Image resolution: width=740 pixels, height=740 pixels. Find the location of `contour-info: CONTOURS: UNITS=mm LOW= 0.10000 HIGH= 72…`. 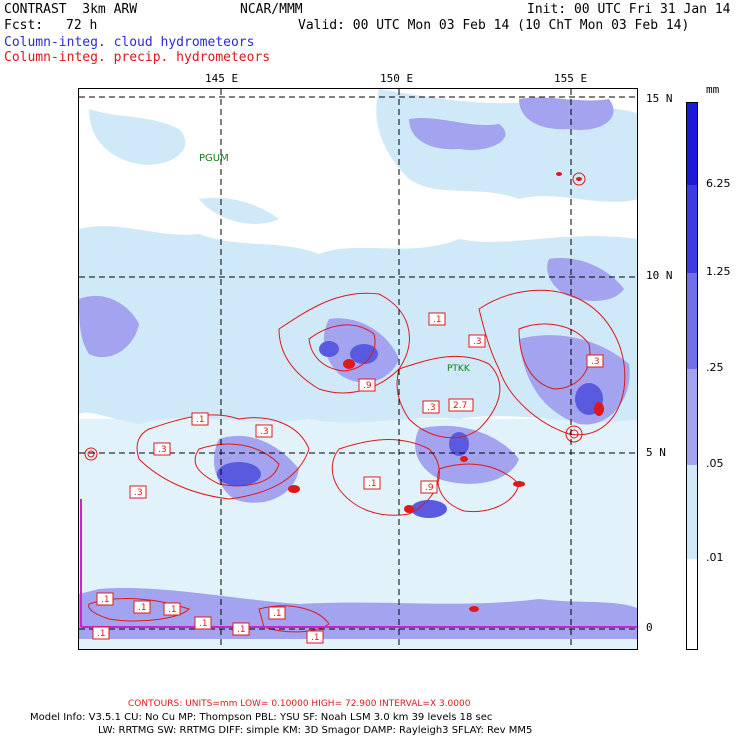

contour-info: CONTOURS: UNITS=mm LOW= 0.10000 HIGH= 72… is located at coordinates (299, 704).